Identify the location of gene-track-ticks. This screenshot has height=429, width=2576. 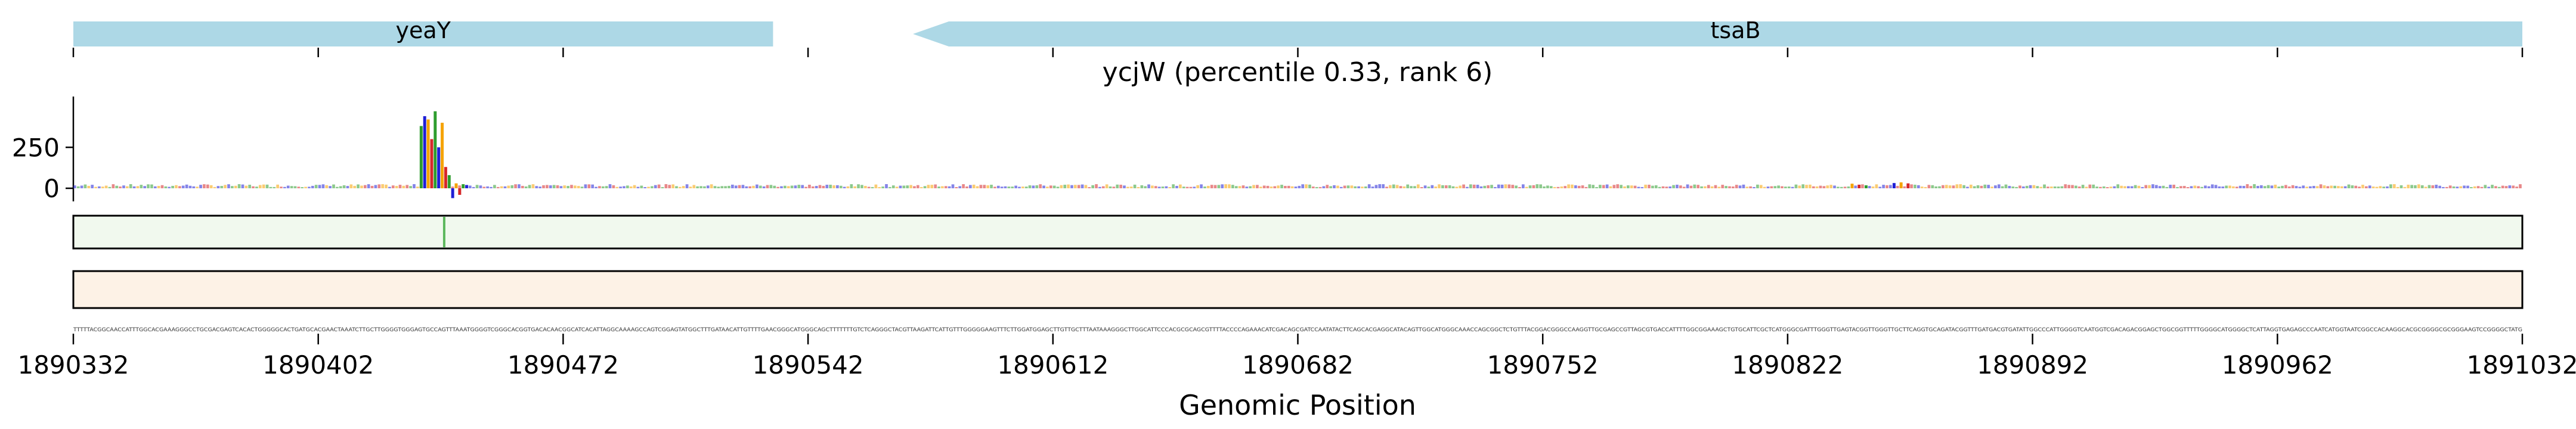
(1298, 52).